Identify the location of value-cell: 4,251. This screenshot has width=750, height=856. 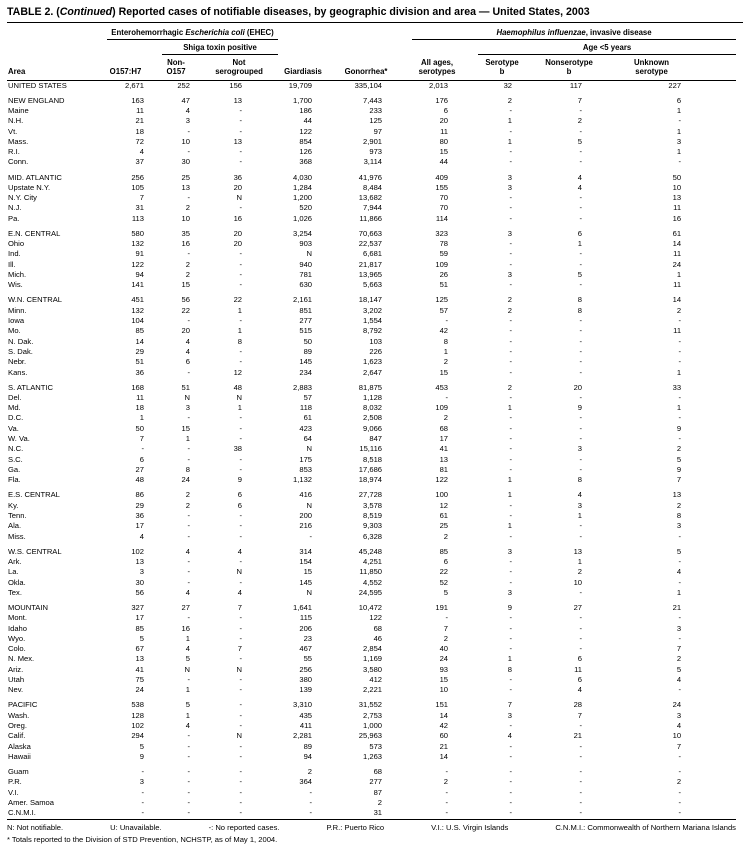
(373, 561).